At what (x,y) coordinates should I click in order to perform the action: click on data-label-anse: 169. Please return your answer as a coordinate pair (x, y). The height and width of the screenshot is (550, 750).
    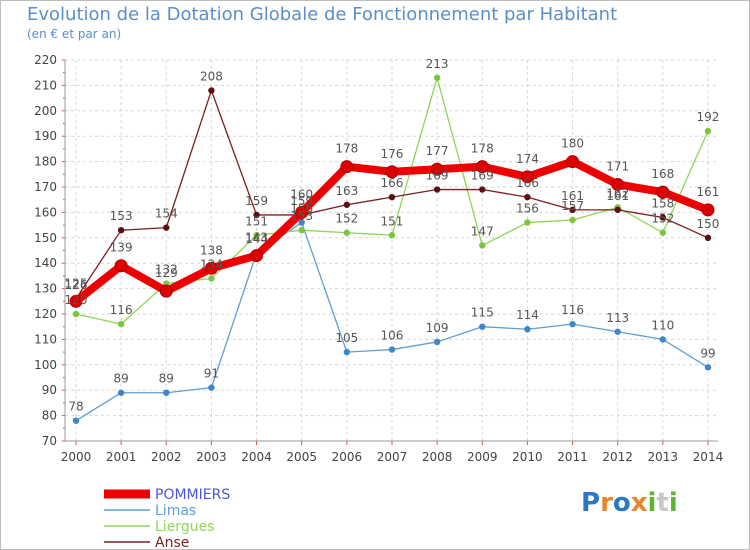
    Looking at the image, I should click on (437, 176).